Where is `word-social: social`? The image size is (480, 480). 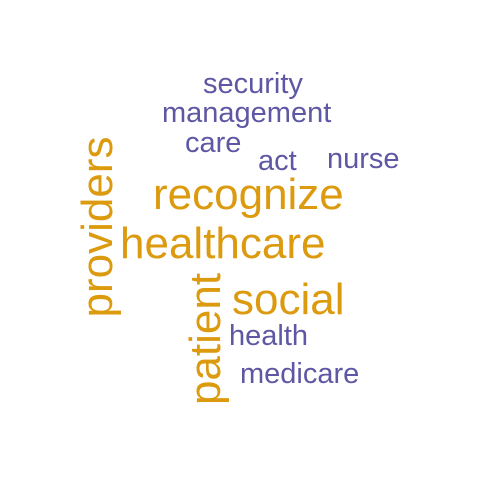 word-social: social is located at coordinates (288, 299).